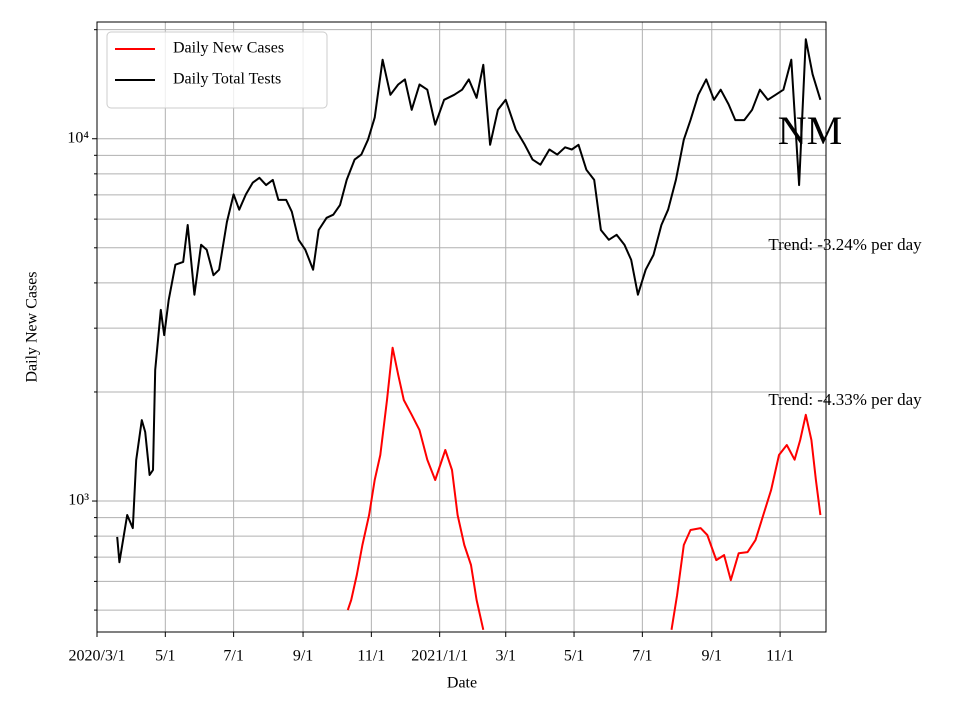 The image size is (960, 720). What do you see at coordinates (506, 656) in the screenshot?
I see `x-tick-label: 3/1` at bounding box center [506, 656].